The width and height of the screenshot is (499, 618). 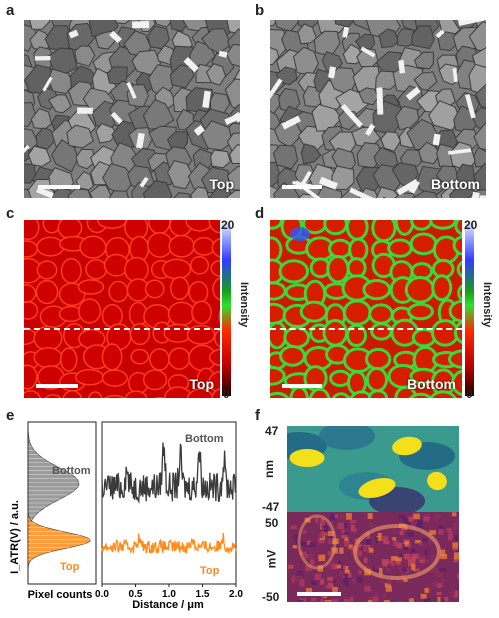 What do you see at coordinates (302, 187) in the screenshot?
I see `scale-bar` at bounding box center [302, 187].